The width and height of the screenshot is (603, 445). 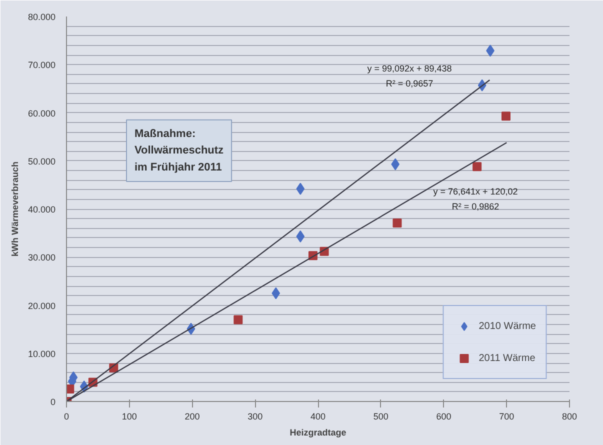 I want to click on annotation: Maßnahme: Vollwärmeschutz im Frühjahr 2011, so click(x=179, y=151).